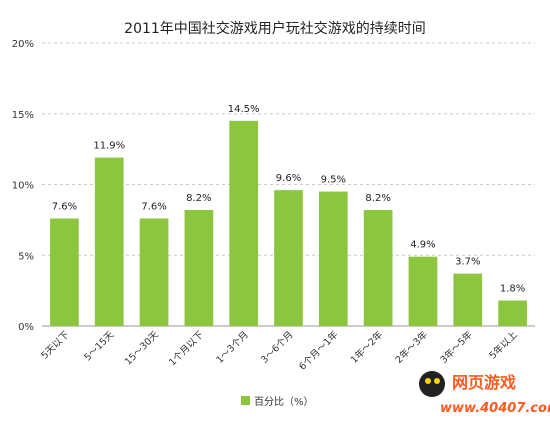  What do you see at coordinates (232, 347) in the screenshot?
I see `x-tick-label: 1～3个月` at bounding box center [232, 347].